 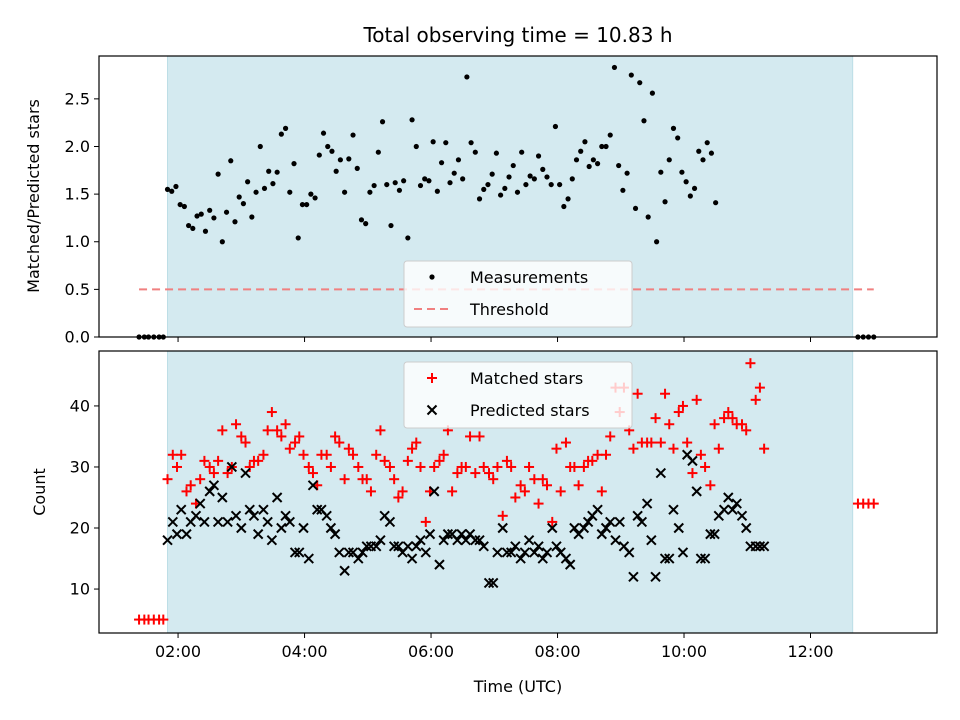 I want to click on y-tick-label: 10, so click(x=80, y=589).